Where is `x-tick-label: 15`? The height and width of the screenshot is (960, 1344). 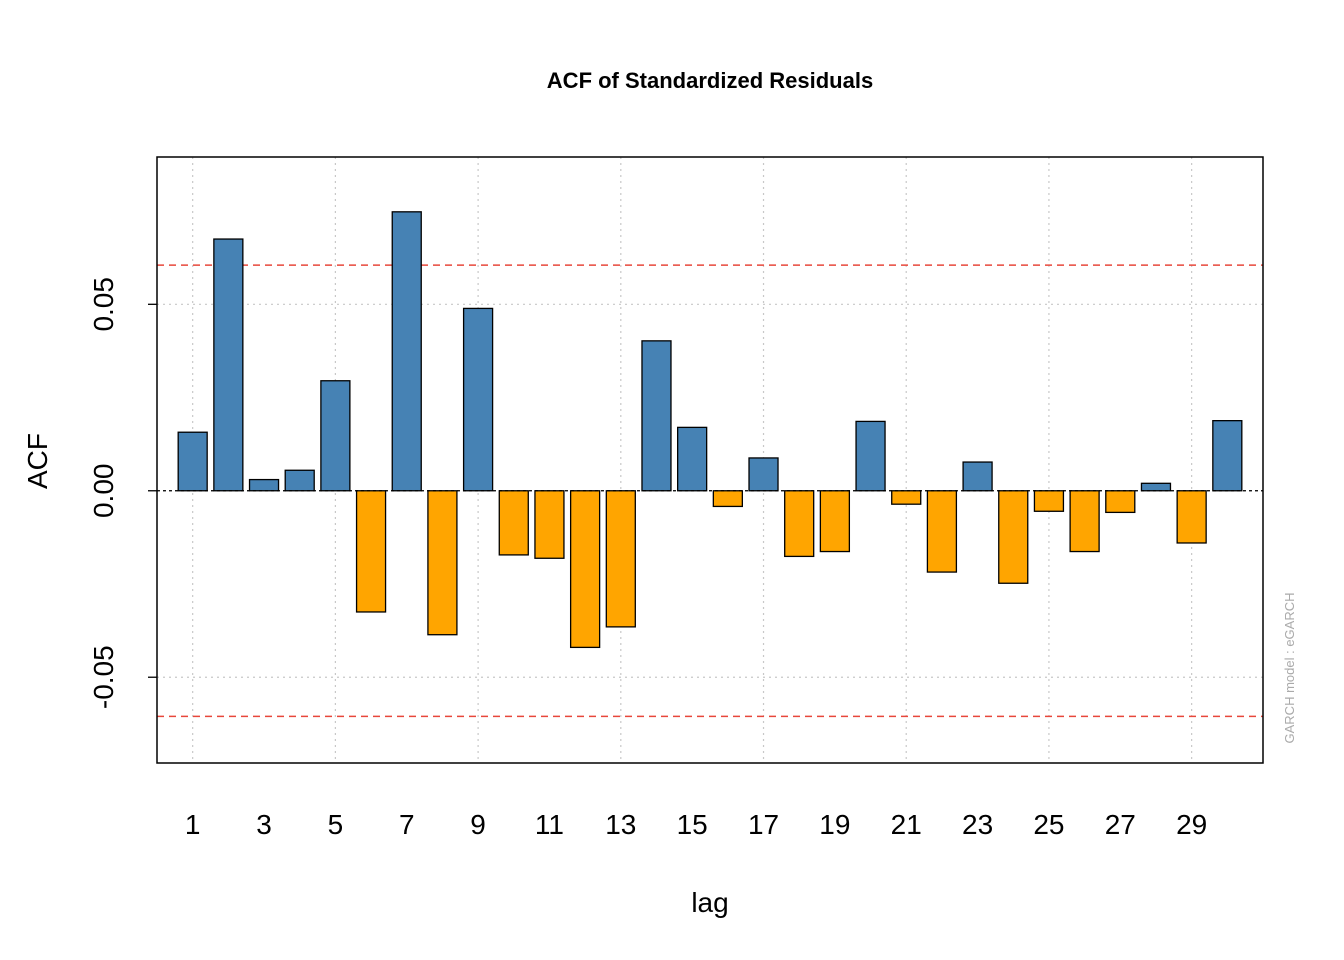
x-tick-label: 15 is located at coordinates (692, 824).